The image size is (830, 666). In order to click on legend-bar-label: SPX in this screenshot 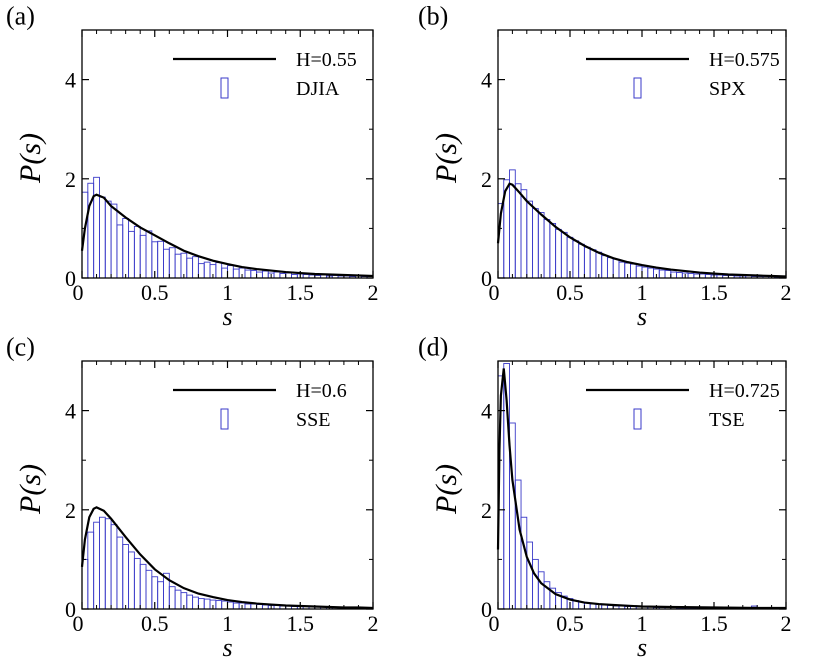, I will do `click(727, 89)`.